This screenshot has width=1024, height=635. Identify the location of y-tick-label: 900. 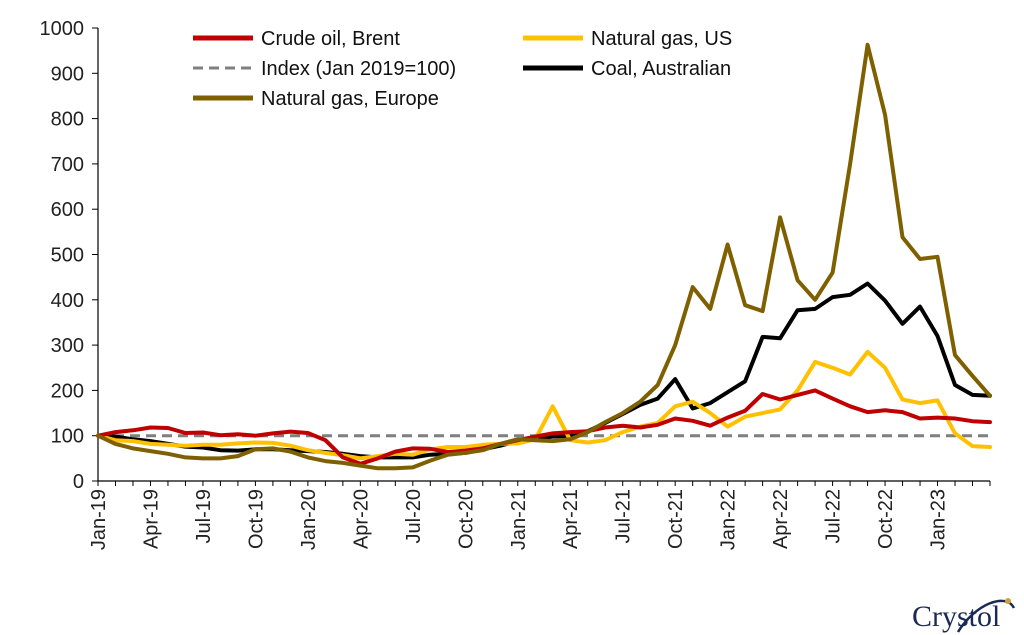
(67, 74).